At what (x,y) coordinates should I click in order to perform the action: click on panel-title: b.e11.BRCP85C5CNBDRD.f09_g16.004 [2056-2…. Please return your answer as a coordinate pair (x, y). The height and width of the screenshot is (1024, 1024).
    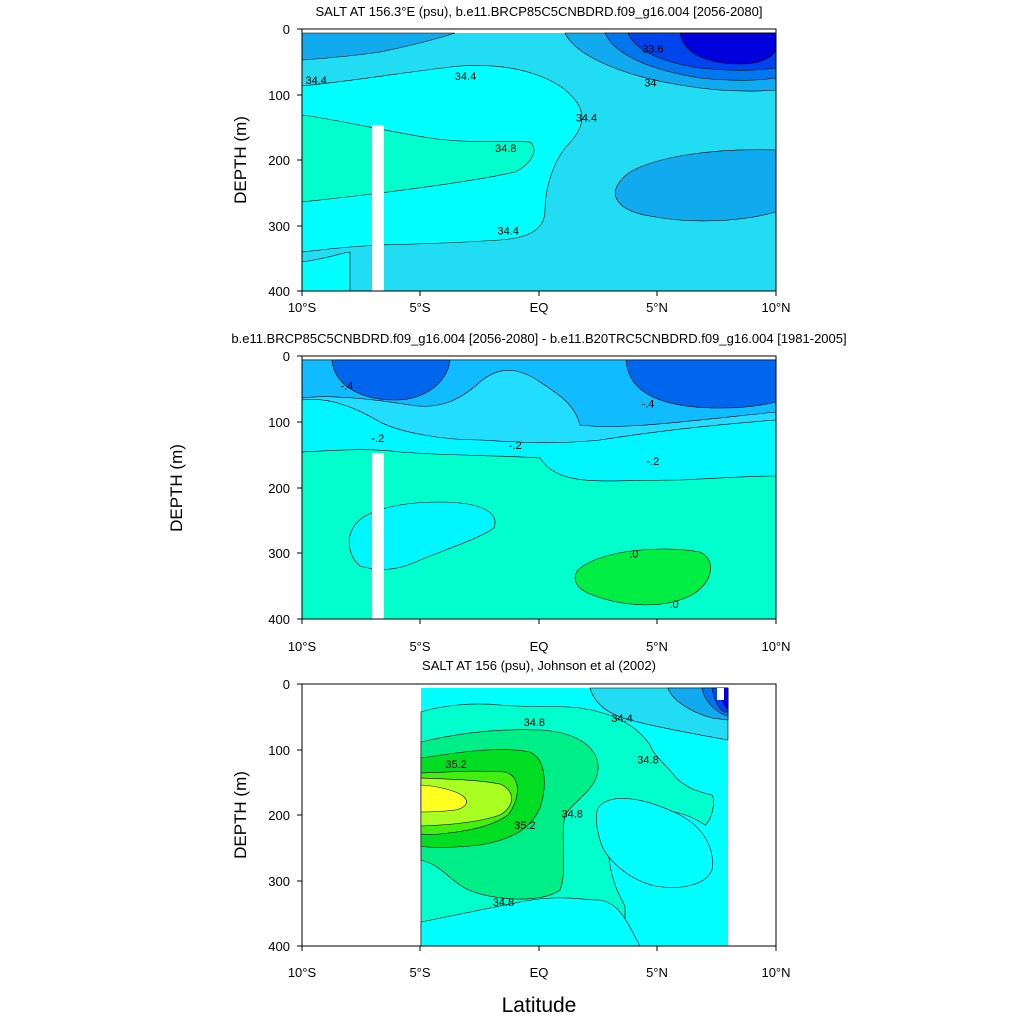
    Looking at the image, I should click on (538, 338).